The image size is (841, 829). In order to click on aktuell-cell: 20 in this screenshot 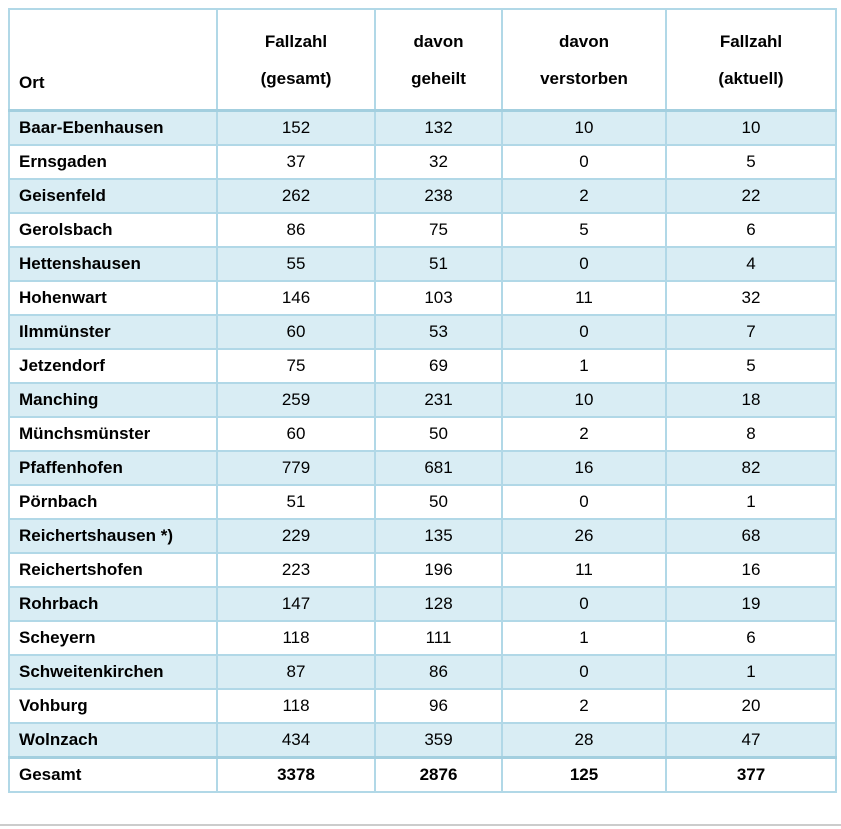, I will do `click(751, 706)`.